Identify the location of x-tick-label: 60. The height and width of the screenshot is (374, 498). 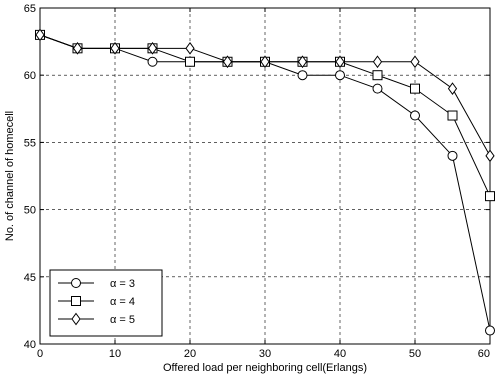
(484, 354).